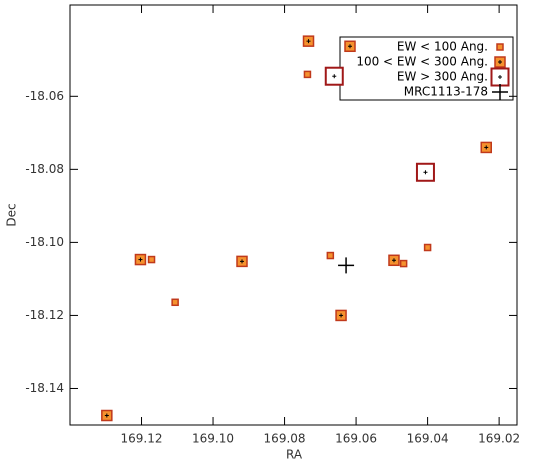 The width and height of the screenshot is (540, 472). I want to click on y-tick-label: -18.10, so click(44, 242).